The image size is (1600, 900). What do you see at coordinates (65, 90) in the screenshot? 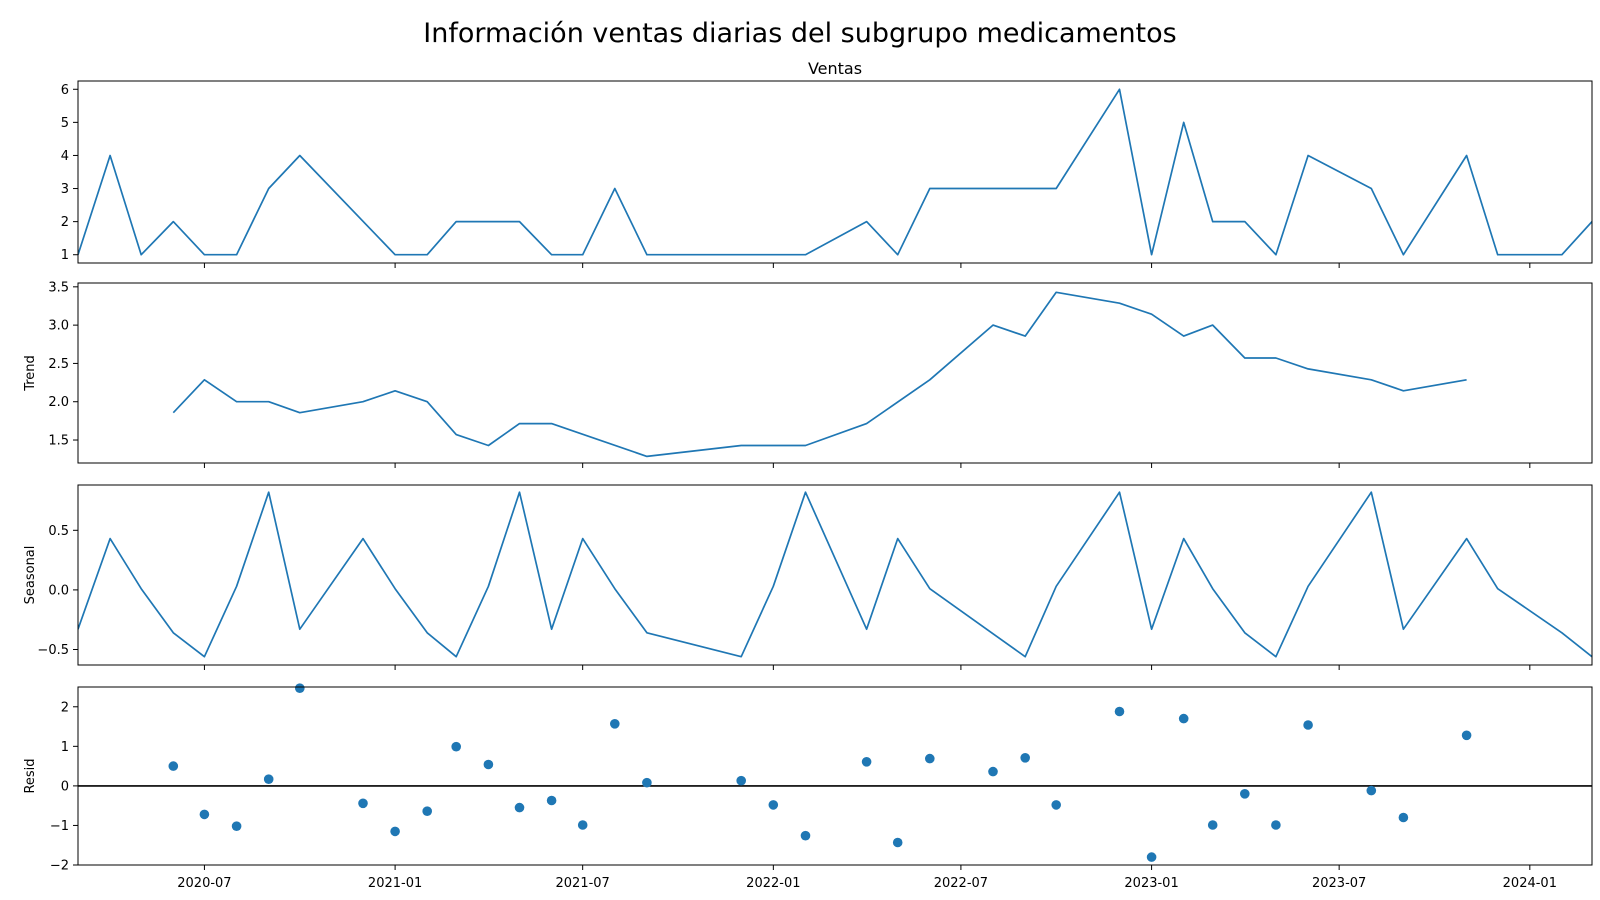
I see `y-tick-label: 6` at bounding box center [65, 90].